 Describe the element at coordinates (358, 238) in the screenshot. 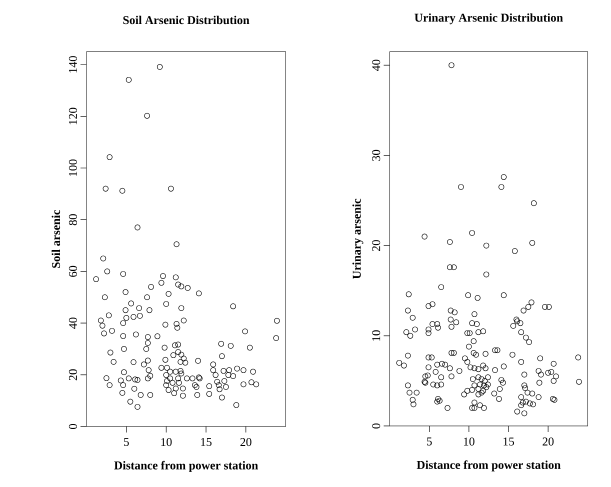

I see `y-axis-title: Urinary arsenic` at that location.